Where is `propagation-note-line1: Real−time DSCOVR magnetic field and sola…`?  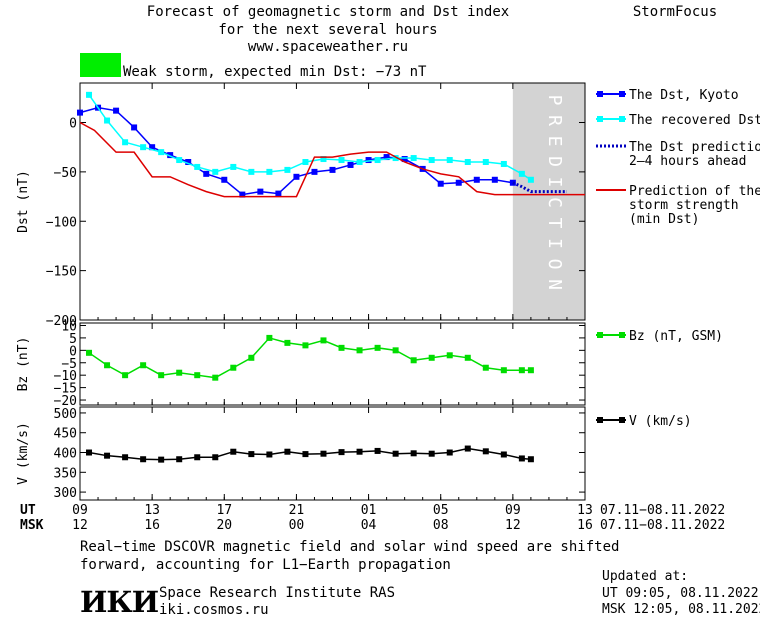
propagation-note-line1: Real−time DSCOVR magnetic field and sola… is located at coordinates (349, 547).